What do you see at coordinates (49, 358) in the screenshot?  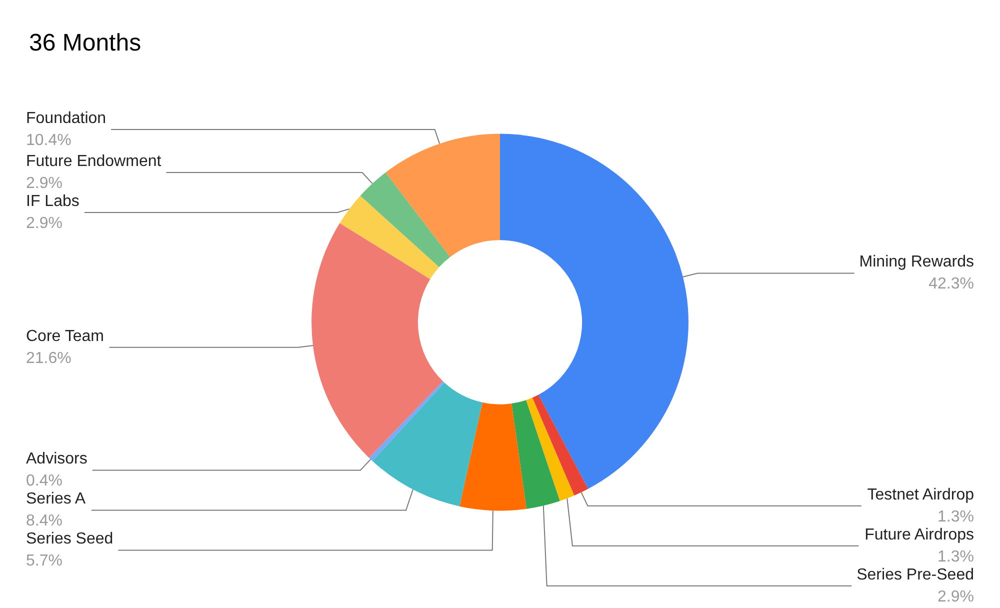 I see `data-label: 21.6%` at bounding box center [49, 358].